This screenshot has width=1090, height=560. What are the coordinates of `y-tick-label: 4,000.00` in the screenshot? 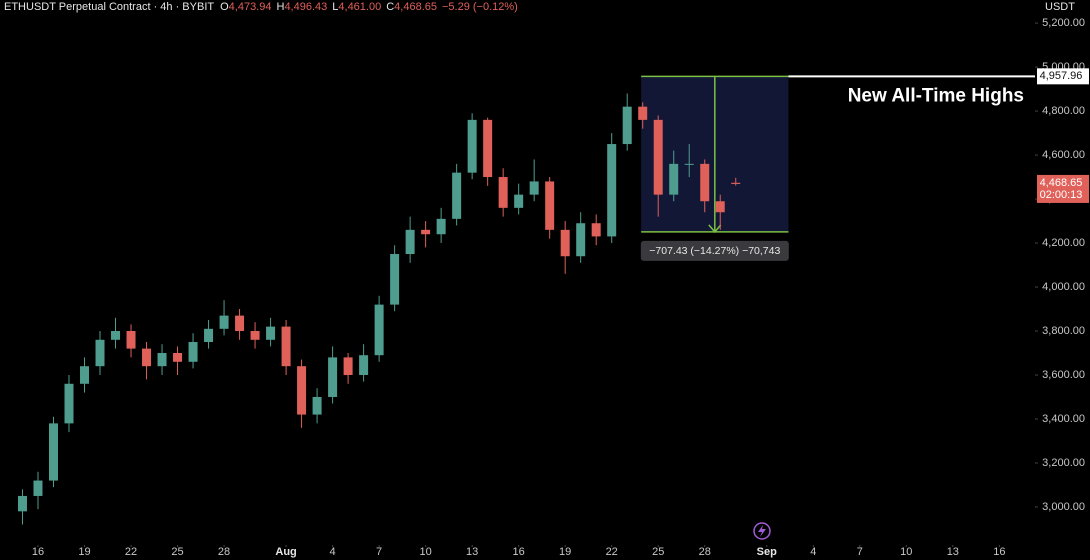 It's located at (1063, 287).